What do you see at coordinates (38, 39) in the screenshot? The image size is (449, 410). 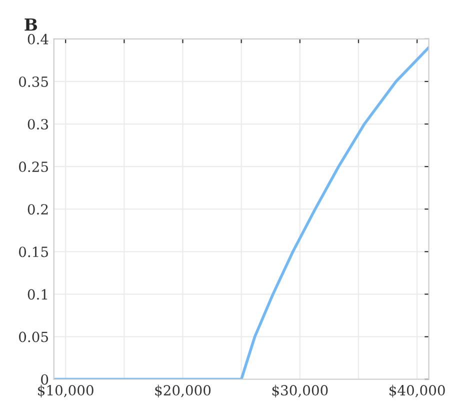 I see `y-tick-label: 0.4` at bounding box center [38, 39].